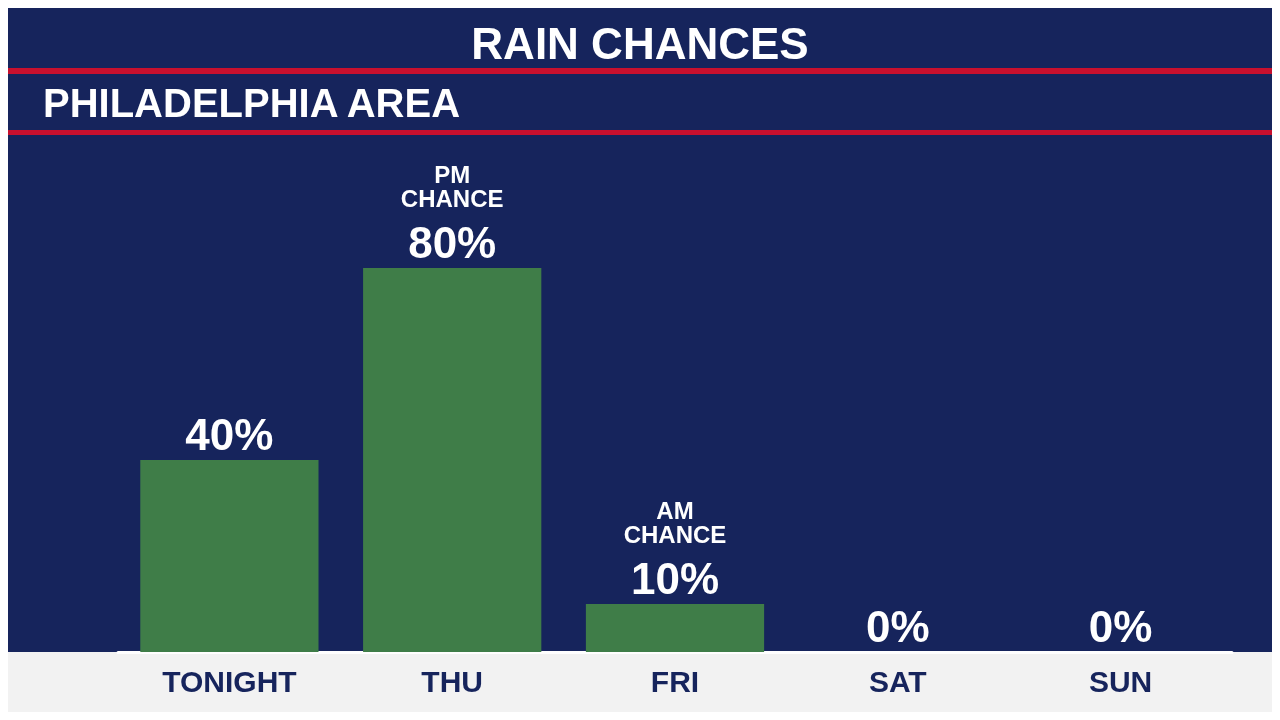 The height and width of the screenshot is (720, 1280). What do you see at coordinates (675, 578) in the screenshot?
I see `data-label: 10%` at bounding box center [675, 578].